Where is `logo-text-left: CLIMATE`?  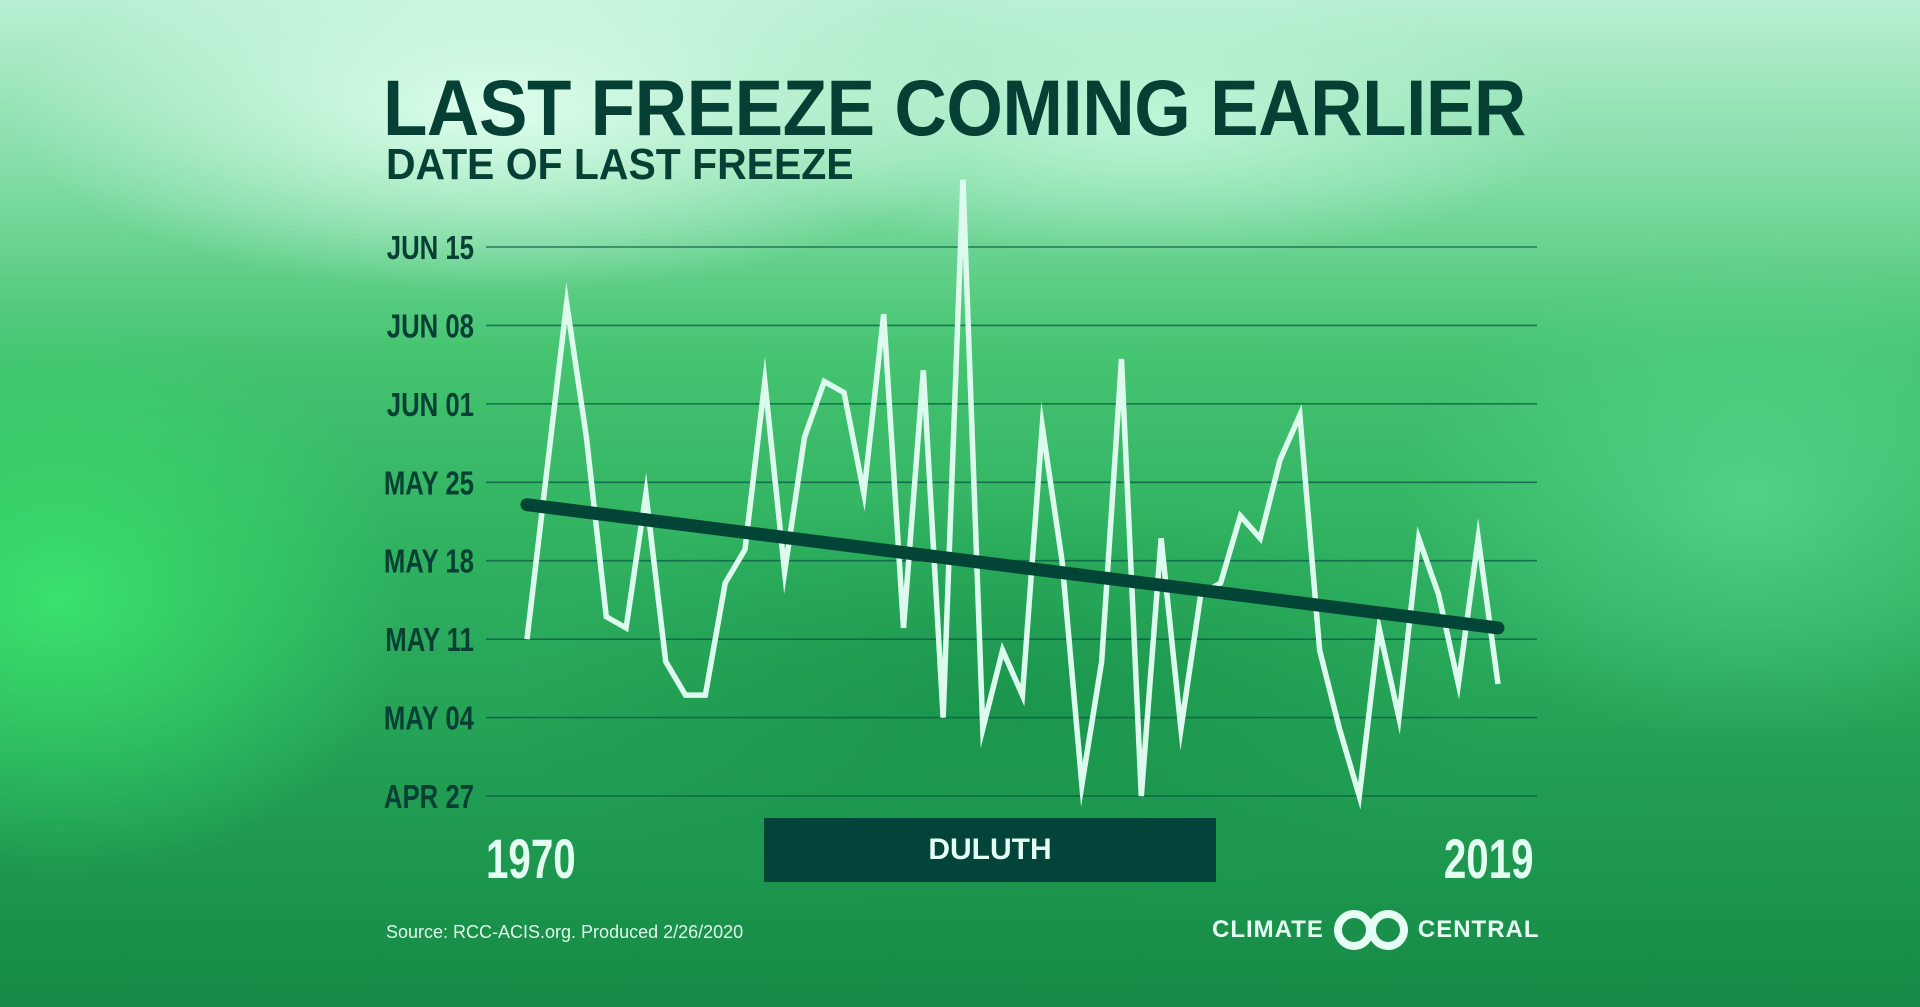 logo-text-left: CLIMATE is located at coordinates (1268, 929).